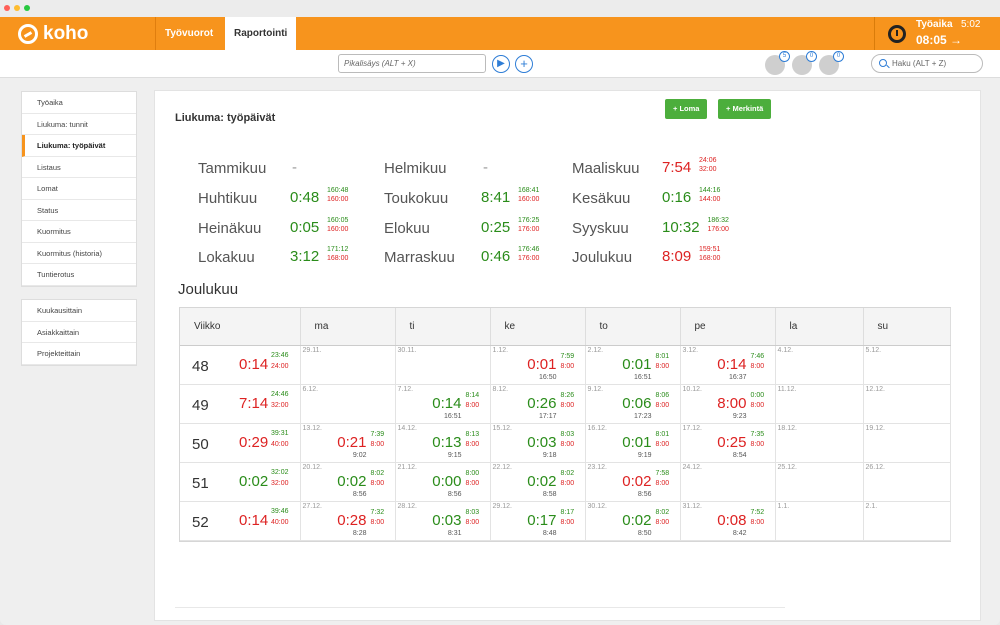 This screenshot has width=1000, height=625. What do you see at coordinates (804, 63) in the screenshot?
I see `users-icon: 0` at bounding box center [804, 63].